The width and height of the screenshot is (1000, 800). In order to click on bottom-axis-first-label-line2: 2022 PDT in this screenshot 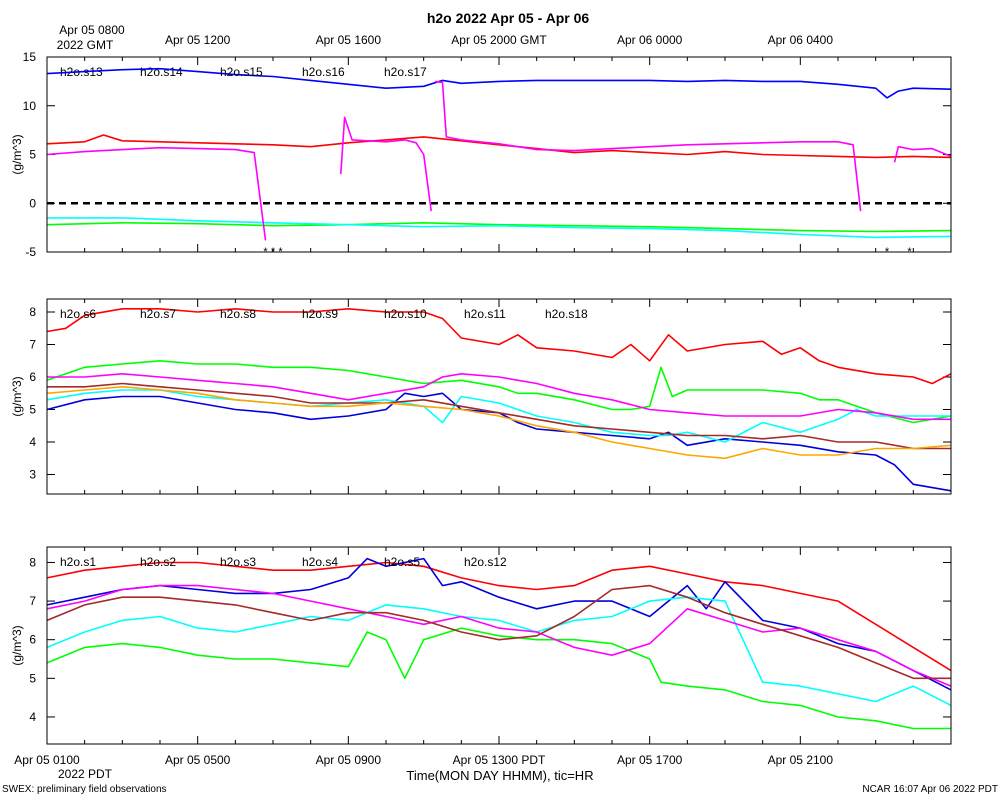, I will do `click(85, 774)`.